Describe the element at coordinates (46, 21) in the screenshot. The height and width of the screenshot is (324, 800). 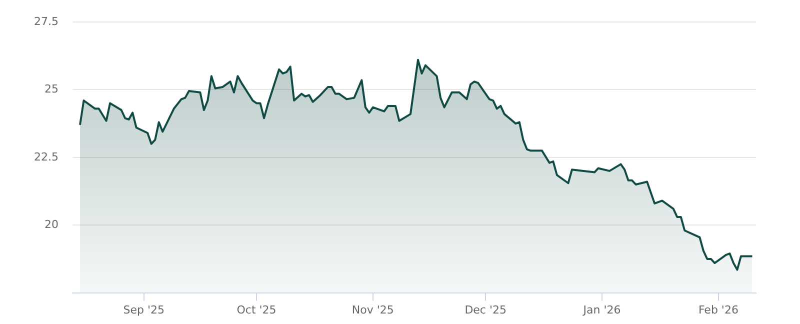
I see `y-tick-label: 27.5` at that location.